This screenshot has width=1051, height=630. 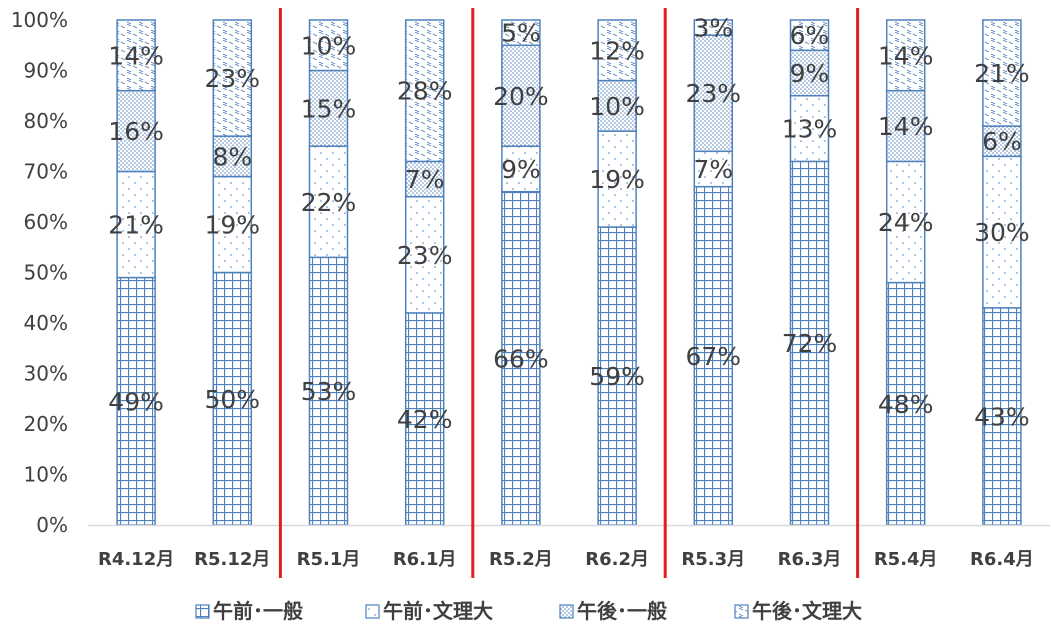 What do you see at coordinates (233, 399) in the screenshot?
I see `data-label: 50%` at bounding box center [233, 399].